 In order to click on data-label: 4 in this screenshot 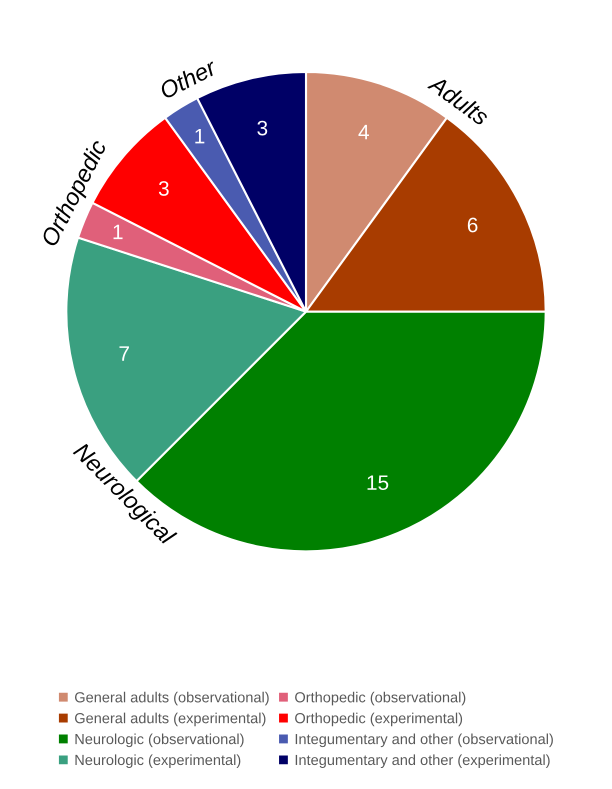, I will do `click(363, 132)`.